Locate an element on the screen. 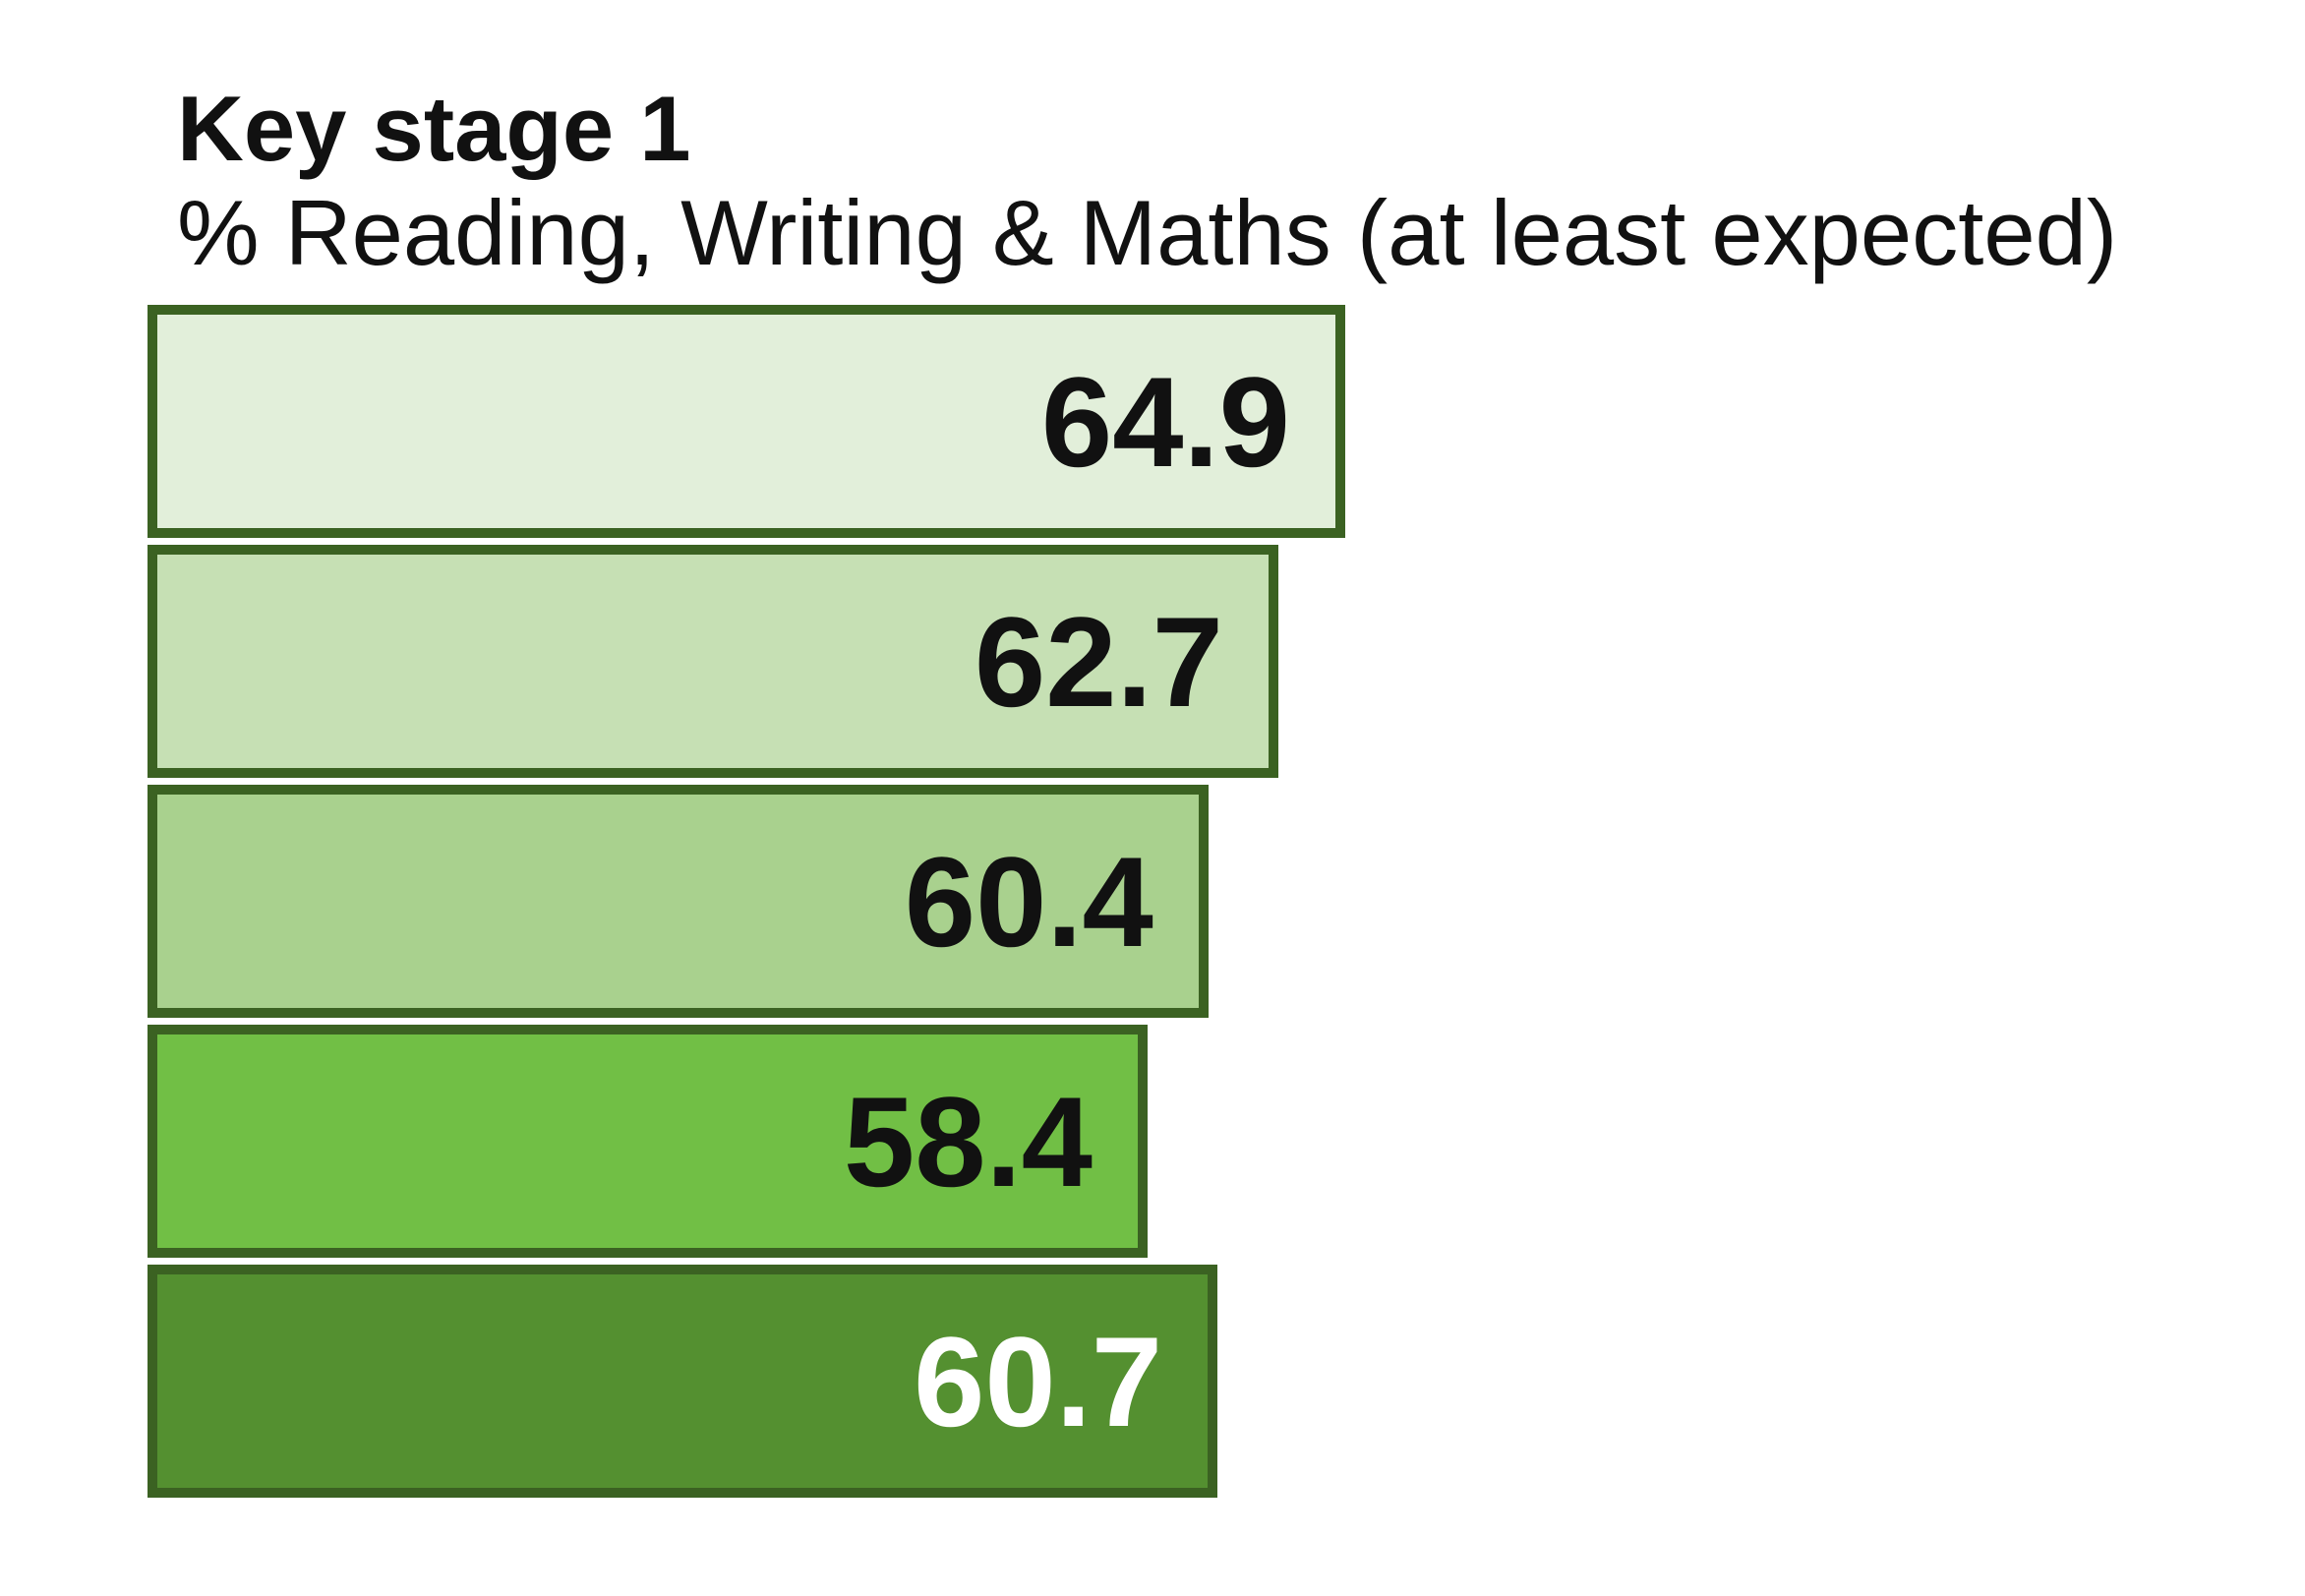  bar-row: 62.7 is located at coordinates (763, 662).